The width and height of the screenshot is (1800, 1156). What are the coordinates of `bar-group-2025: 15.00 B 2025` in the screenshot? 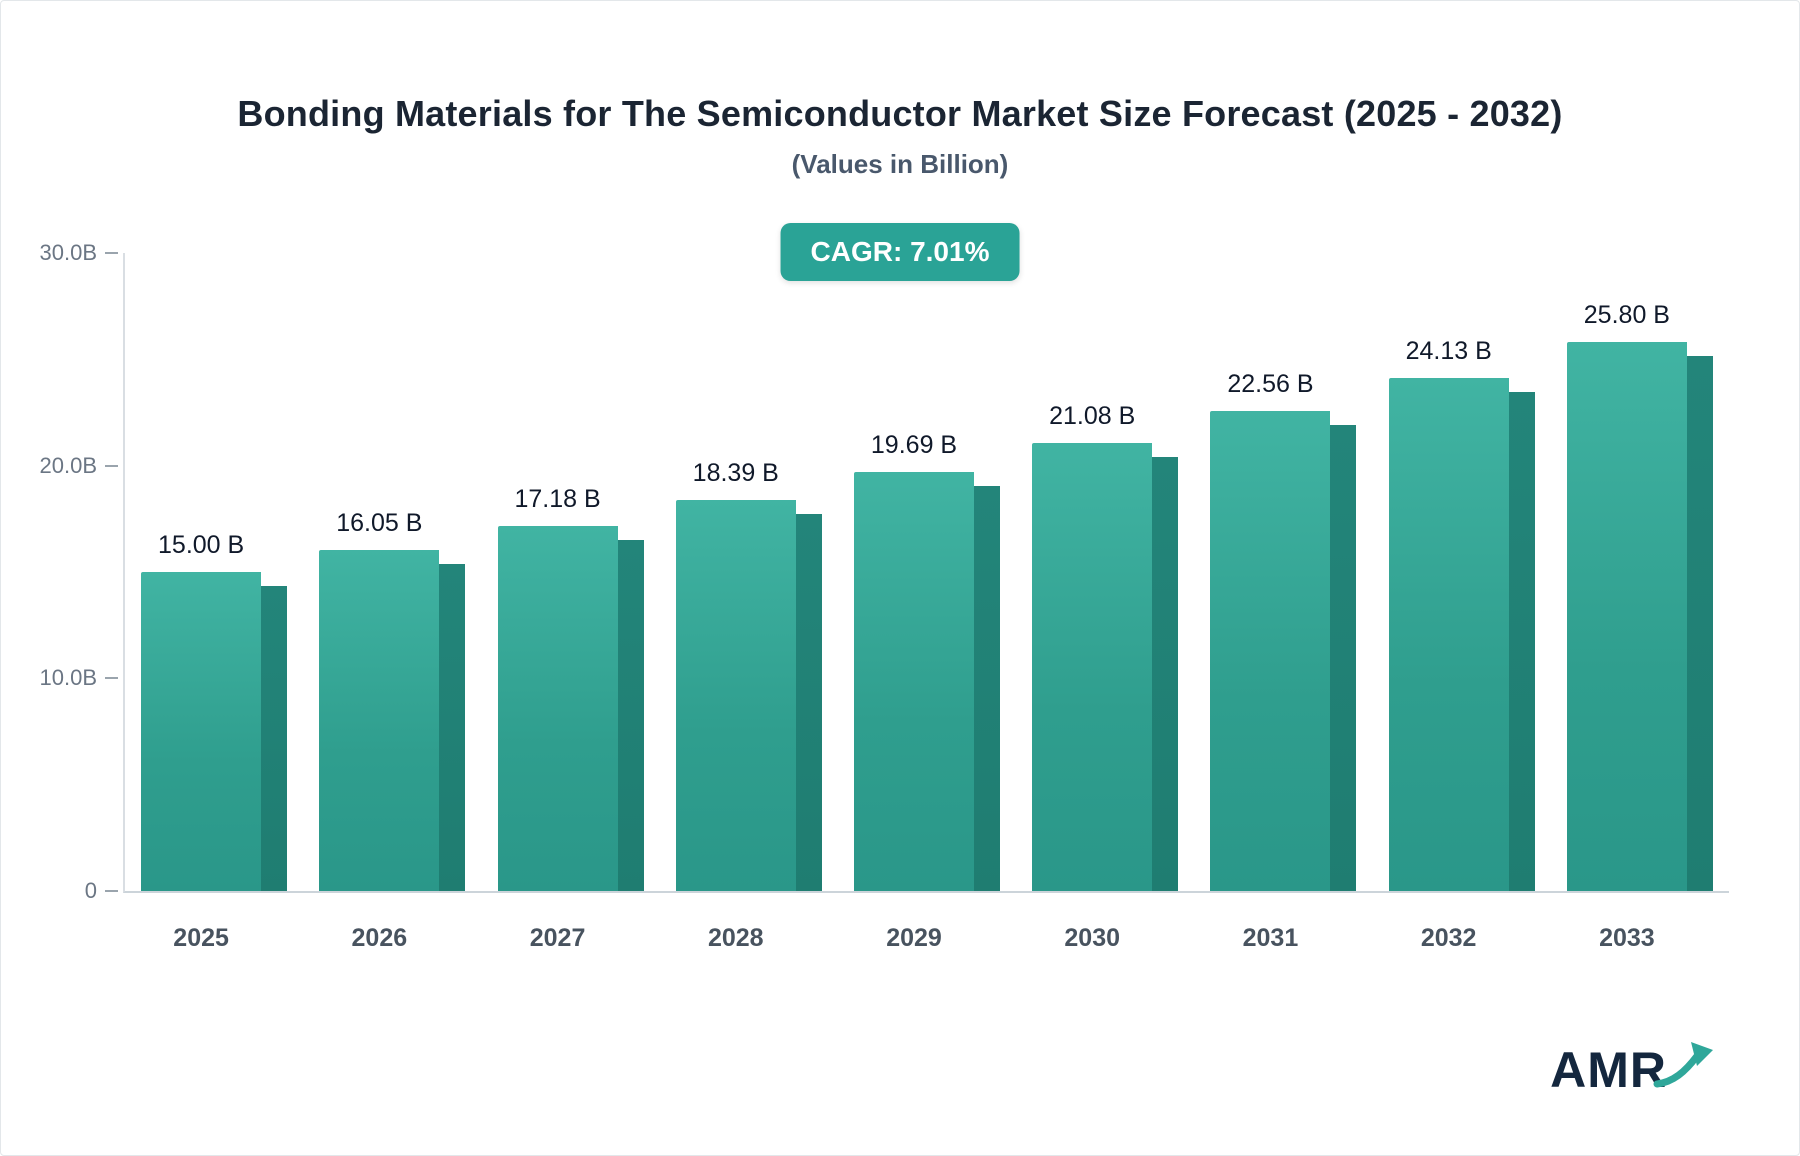 It's located at (214, 741).